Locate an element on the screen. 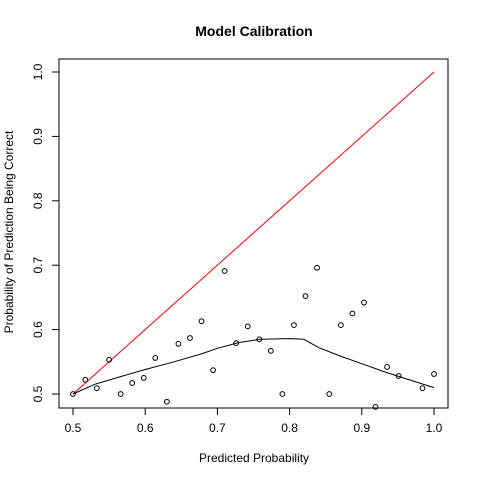 Image resolution: width=480 pixels, height=480 pixels. y-tick-label: 0.9 is located at coordinates (38, 136).